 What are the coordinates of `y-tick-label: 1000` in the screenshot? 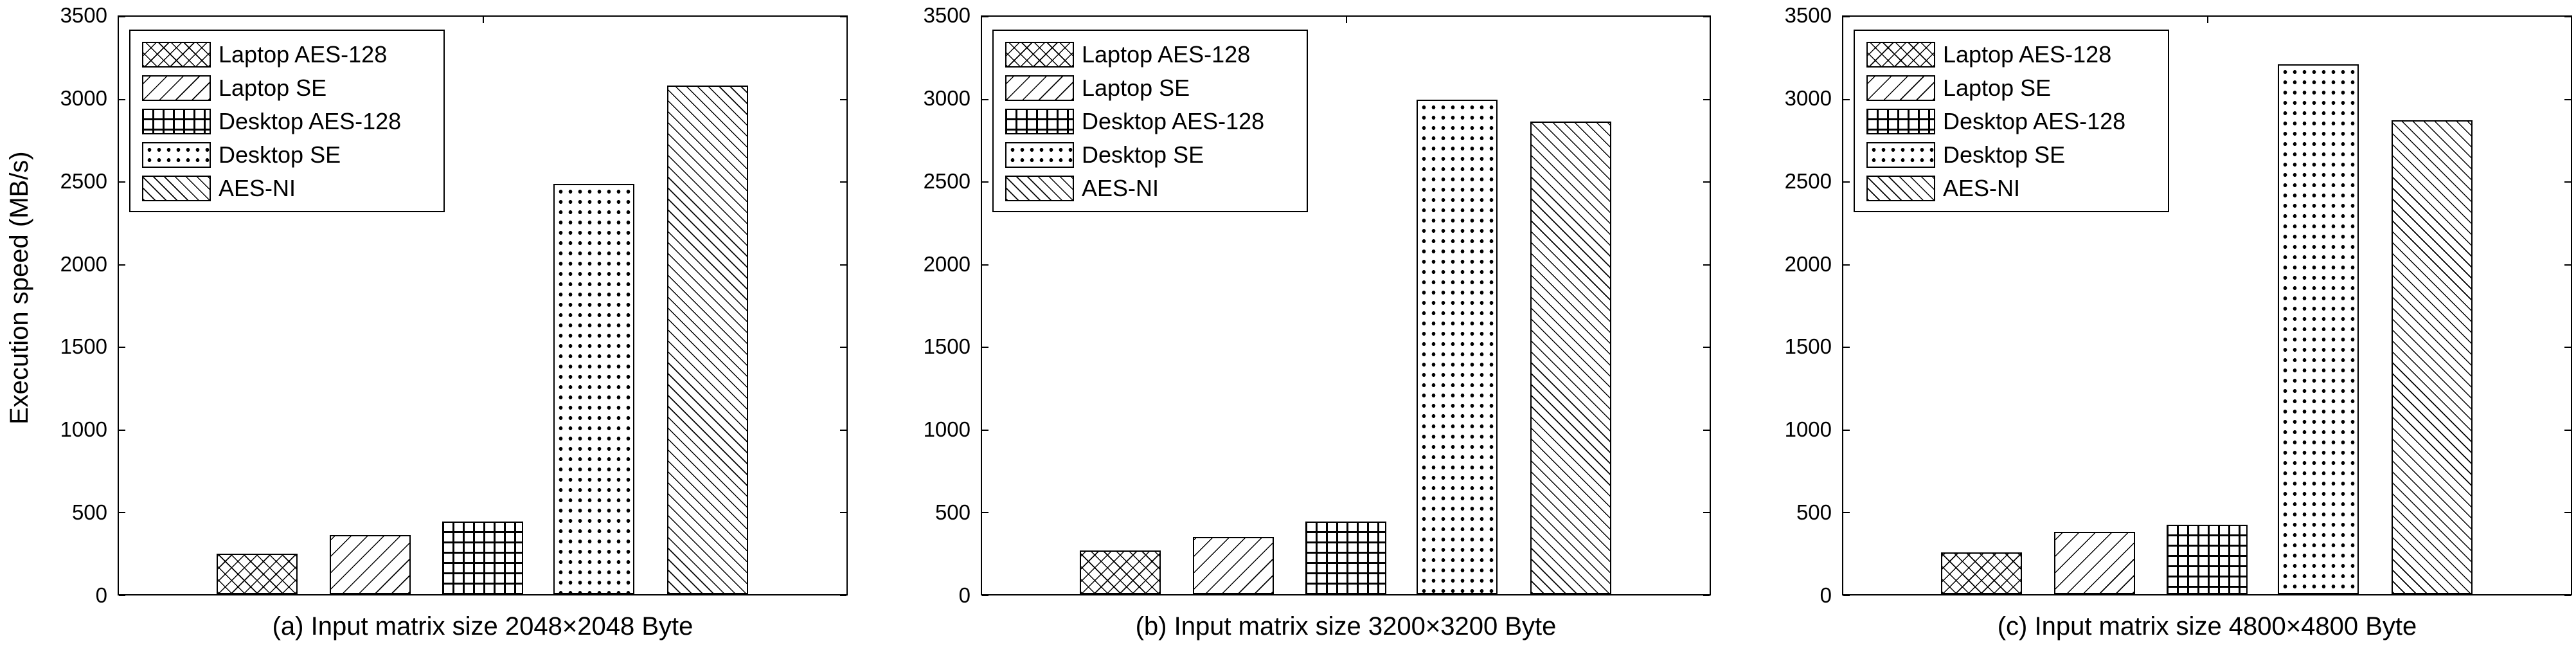 It's located at (83, 429).